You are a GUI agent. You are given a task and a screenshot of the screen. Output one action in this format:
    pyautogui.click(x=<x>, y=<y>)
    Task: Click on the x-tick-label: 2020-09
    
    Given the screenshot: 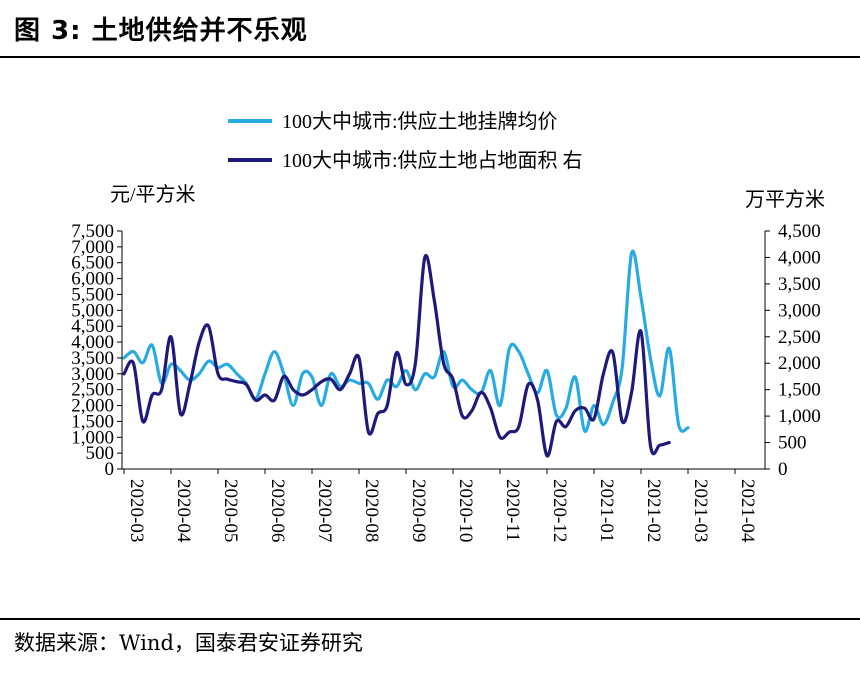 What is the action you would take?
    pyautogui.click(x=418, y=510)
    